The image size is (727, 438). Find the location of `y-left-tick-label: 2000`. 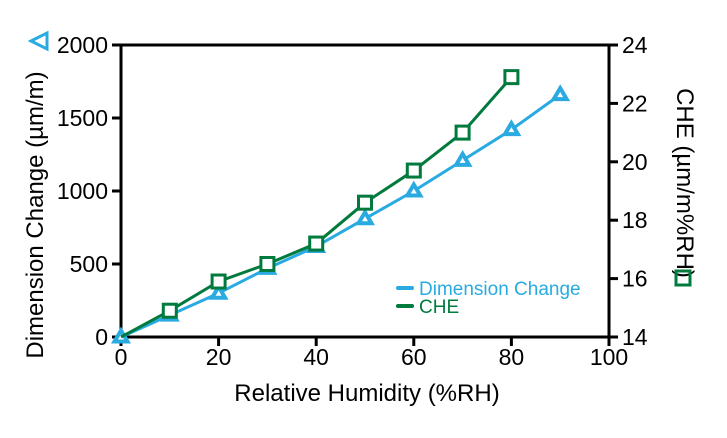

y-left-tick-label: 2000 is located at coordinates (82, 45).